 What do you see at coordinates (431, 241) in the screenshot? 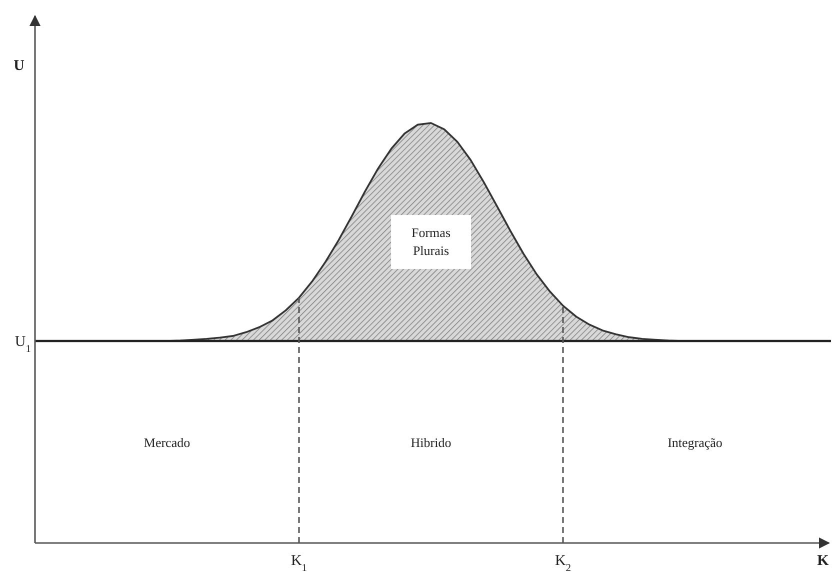
I see `annotation: Formas Plurais` at bounding box center [431, 241].